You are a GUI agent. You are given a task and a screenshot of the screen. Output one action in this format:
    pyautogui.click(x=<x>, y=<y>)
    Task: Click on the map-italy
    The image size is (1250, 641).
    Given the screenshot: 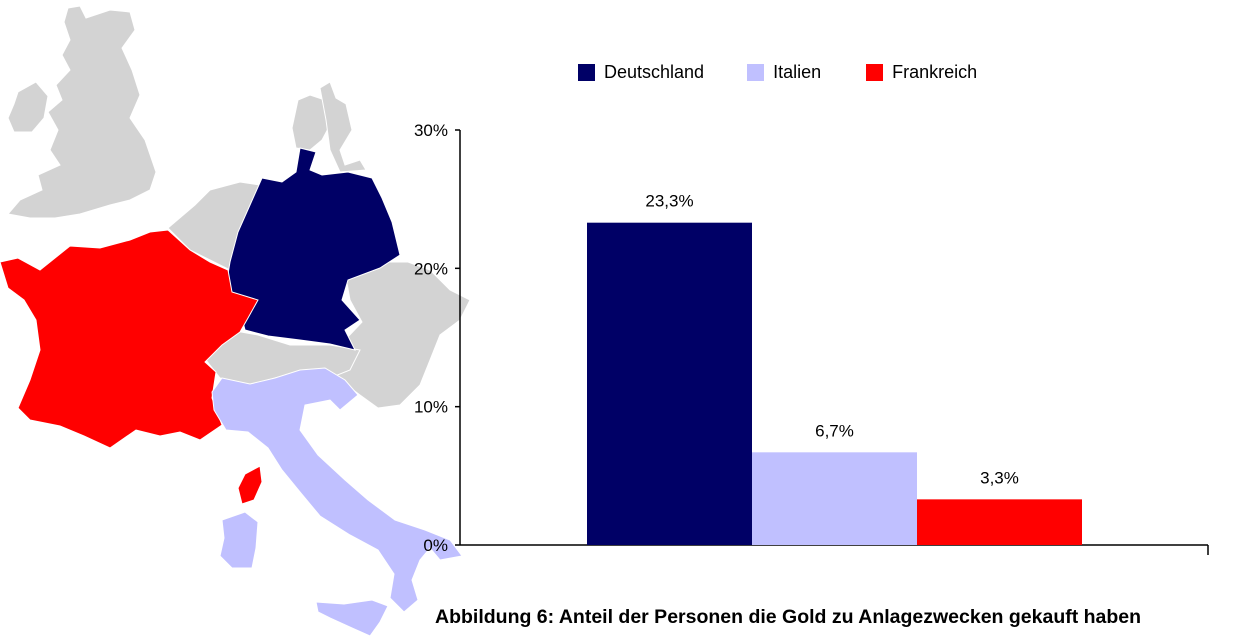 What is the action you would take?
    pyautogui.click(x=337, y=490)
    